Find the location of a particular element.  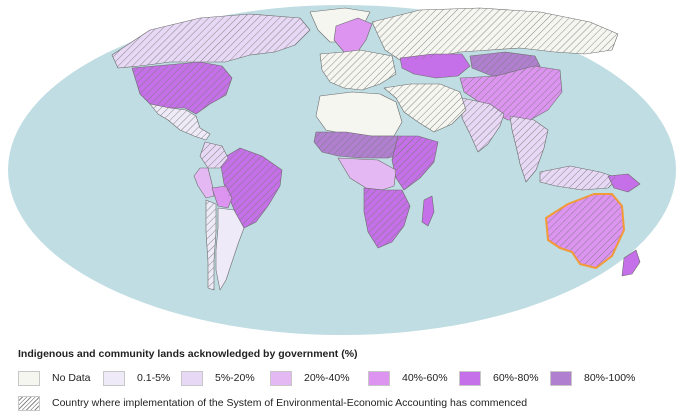

country-madagascar is located at coordinates (428, 211).